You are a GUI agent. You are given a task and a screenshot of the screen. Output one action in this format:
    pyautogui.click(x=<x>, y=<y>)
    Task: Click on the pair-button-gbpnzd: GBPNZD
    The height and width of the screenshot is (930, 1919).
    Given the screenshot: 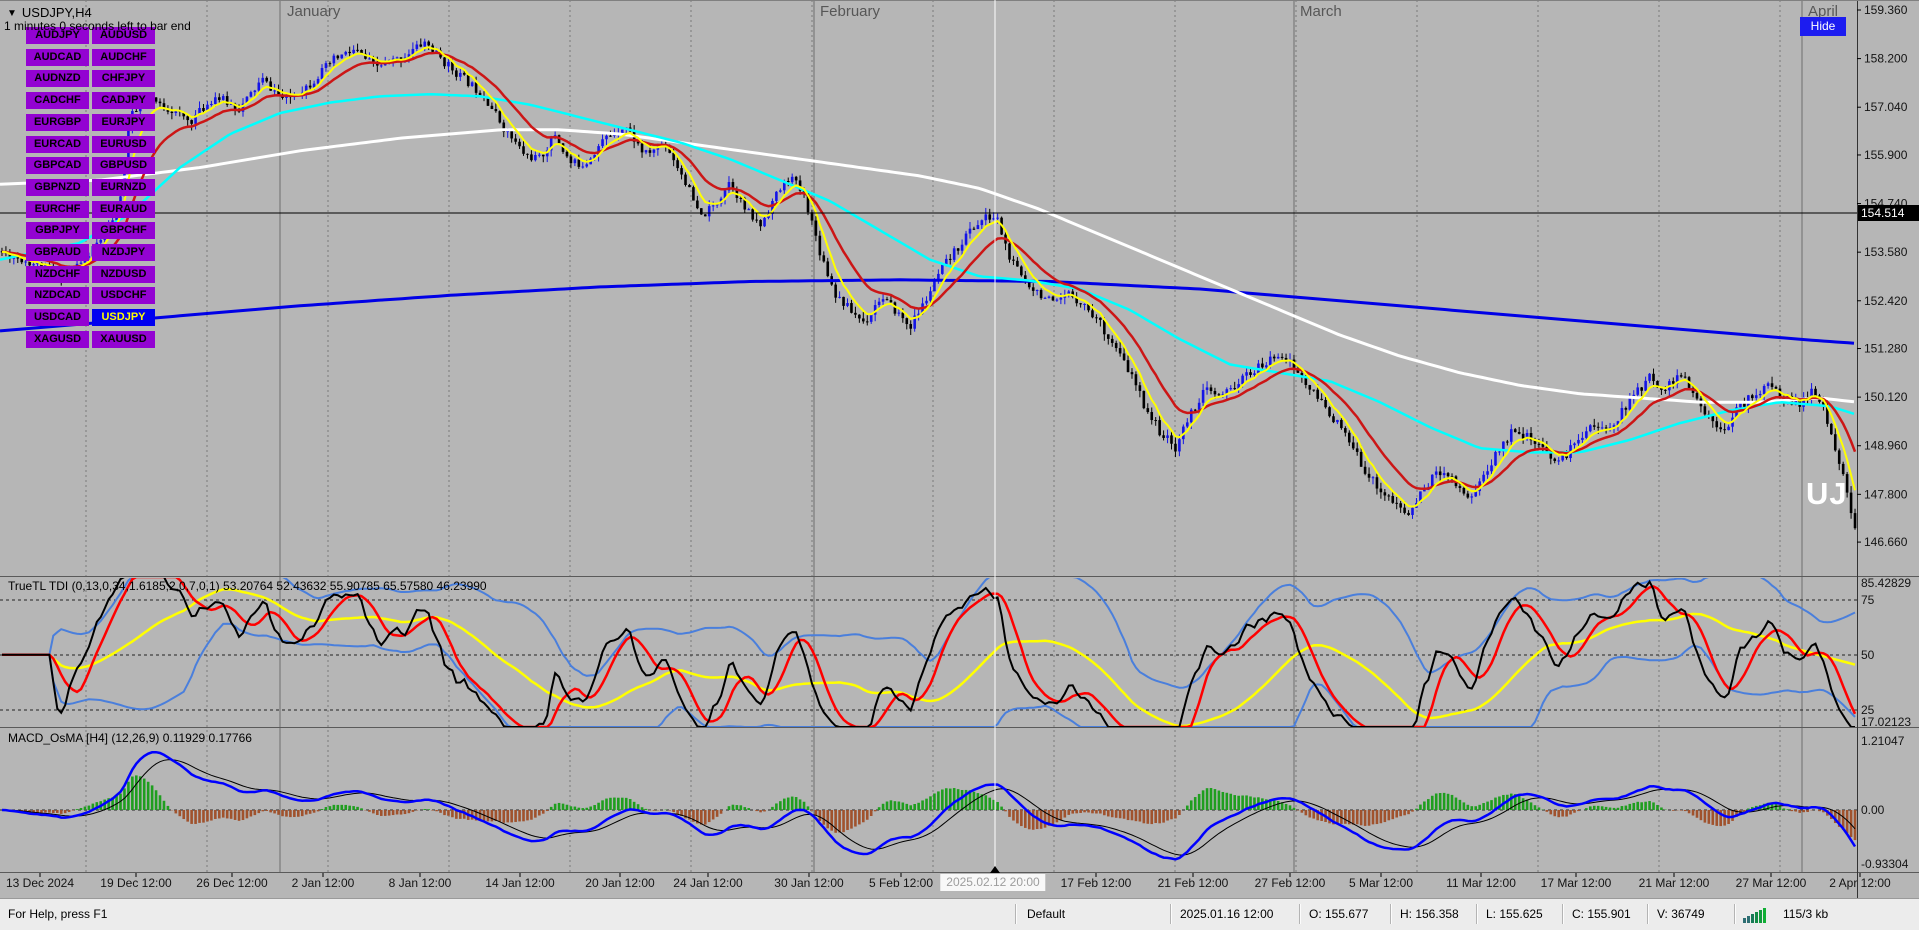 What is the action you would take?
    pyautogui.click(x=57, y=187)
    